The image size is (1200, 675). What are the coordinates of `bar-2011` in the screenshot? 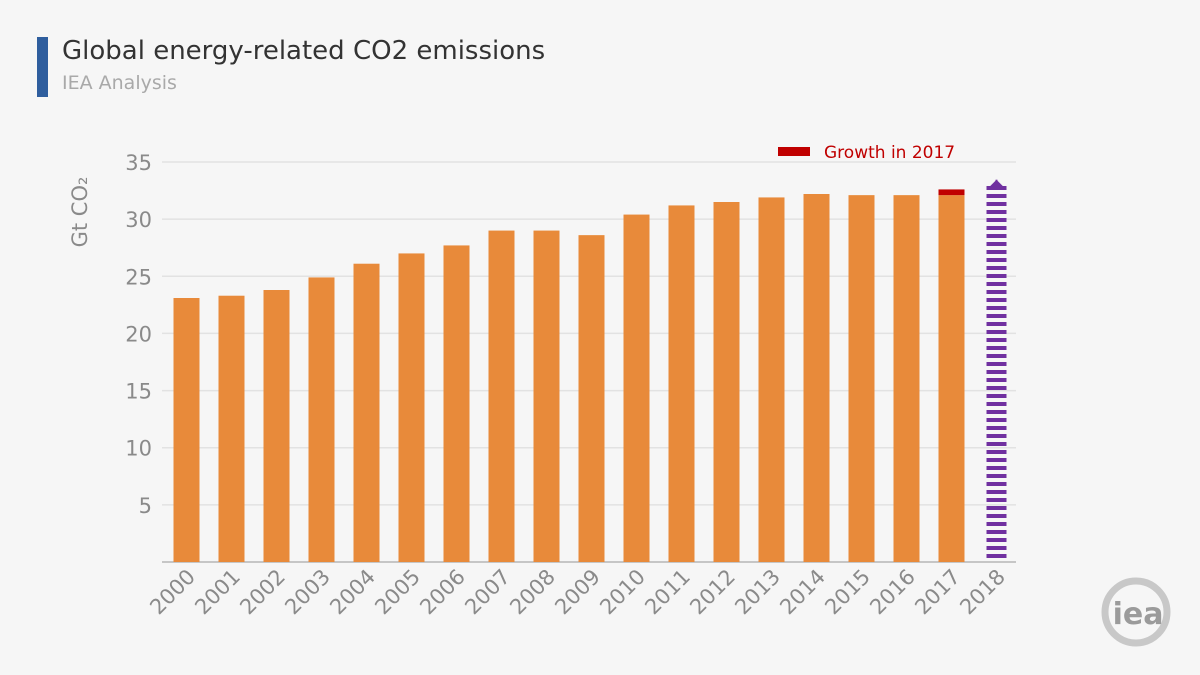 It's located at (681, 383).